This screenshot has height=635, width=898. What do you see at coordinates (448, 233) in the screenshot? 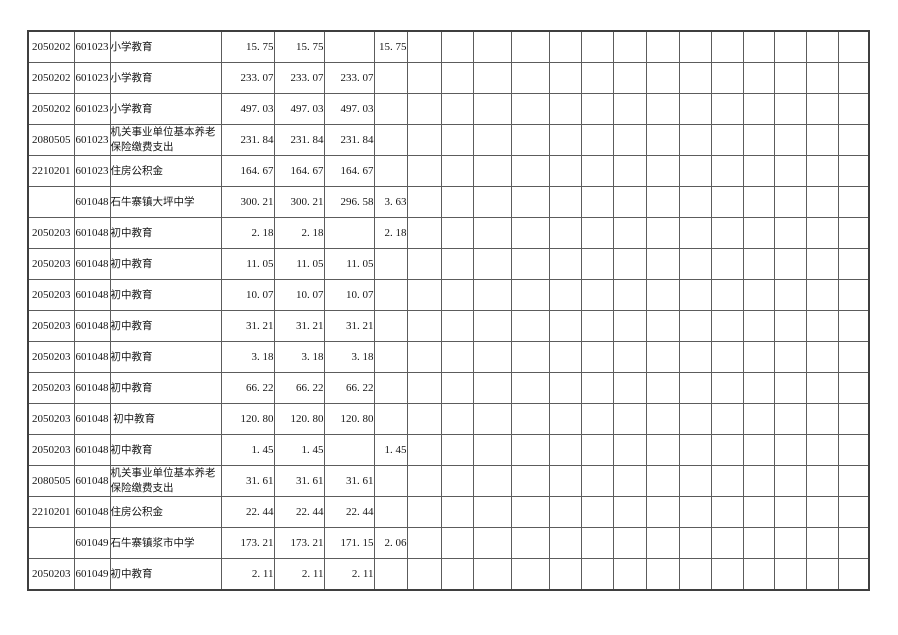
I see `table-row: 2050203 601048 初中教育 2. 18 2. 18 2. 18` at bounding box center [448, 233].